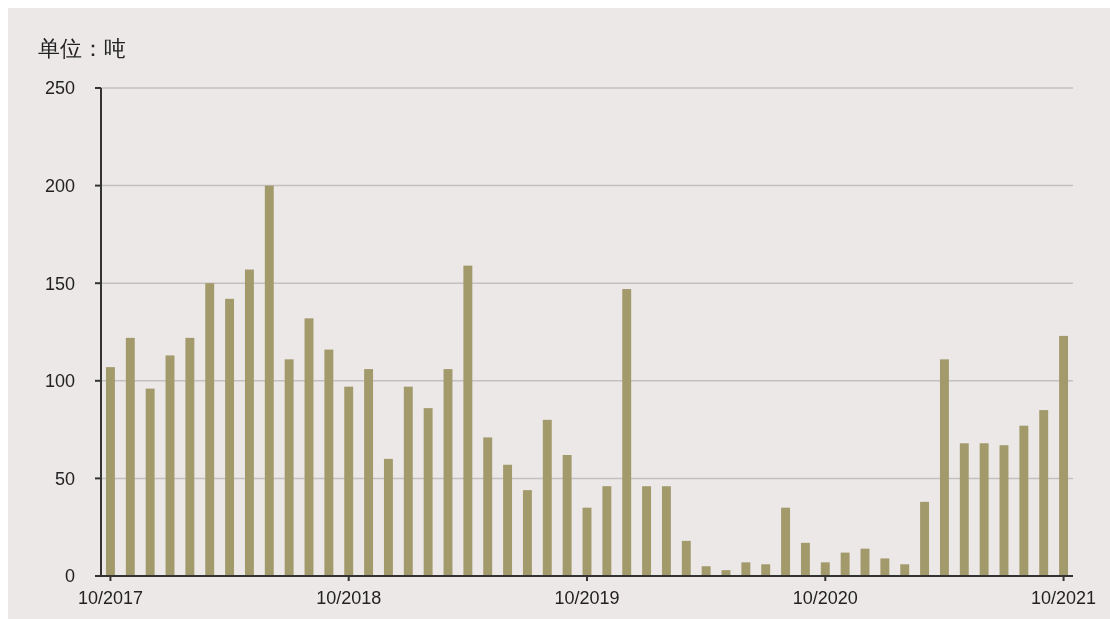  Describe the element at coordinates (59, 88) in the screenshot. I see `y-tick-label: 250` at that location.